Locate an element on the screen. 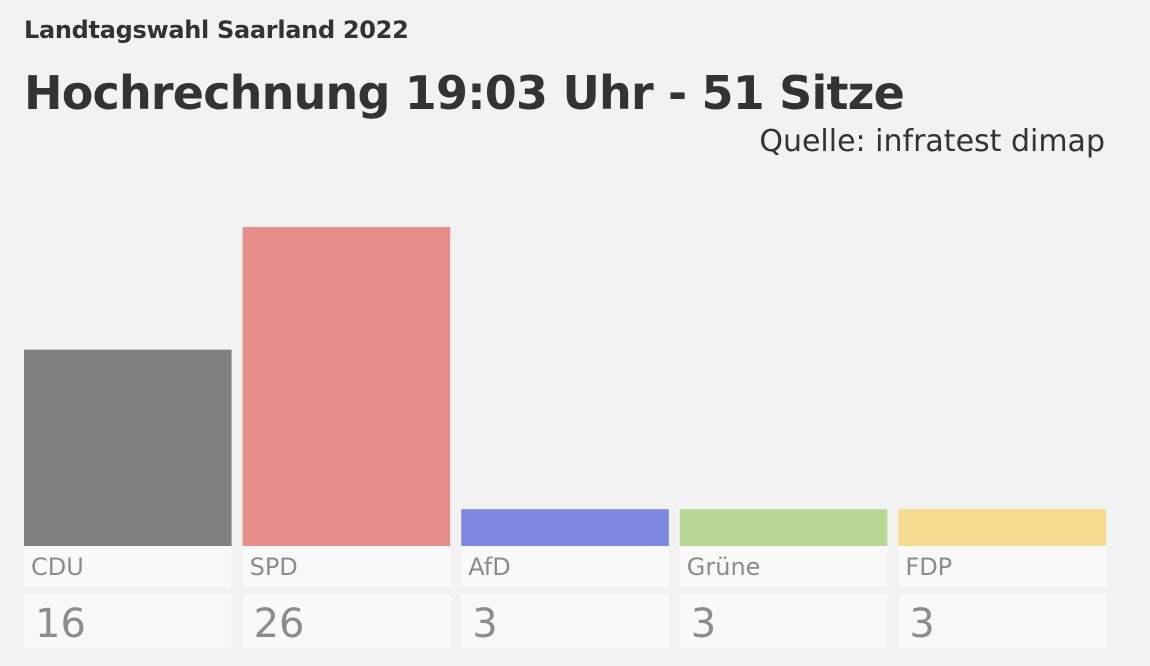 Image resolution: width=1150 pixels, height=666 pixels. category-label-afd: AfD is located at coordinates (489, 567).